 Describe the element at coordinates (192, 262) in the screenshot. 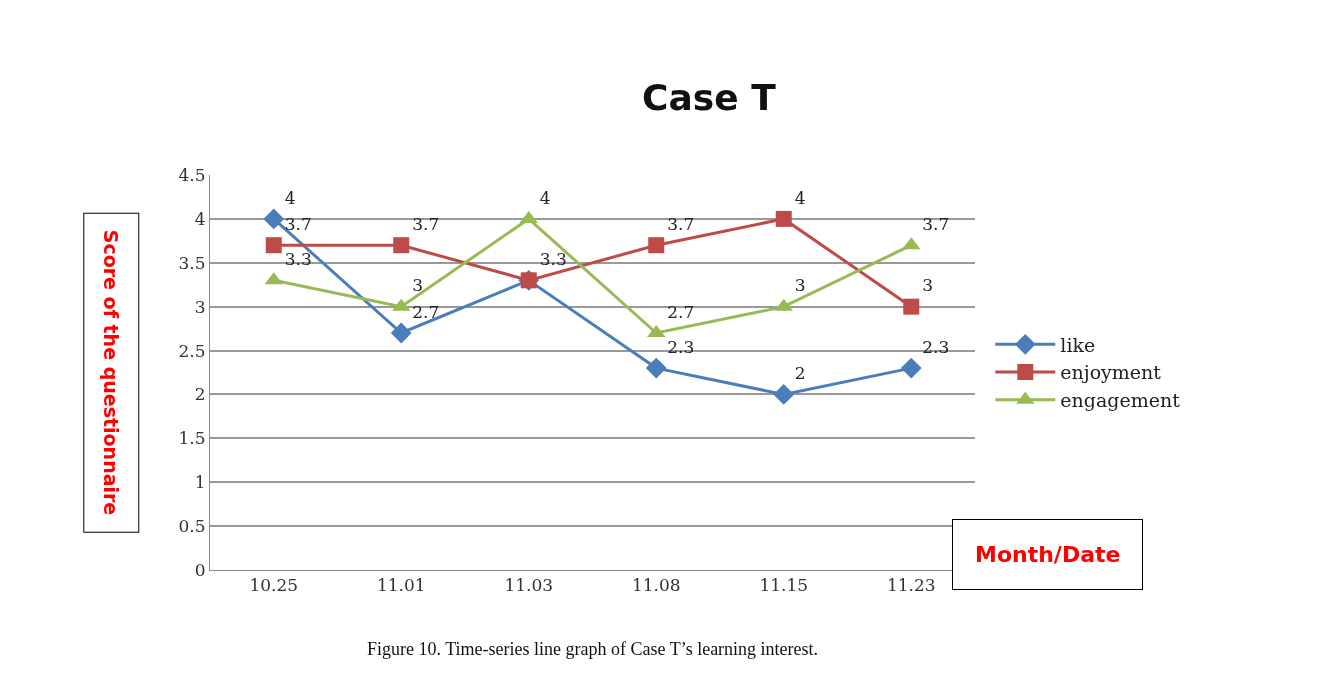

I see `y-tick-label: 3.5` at that location.